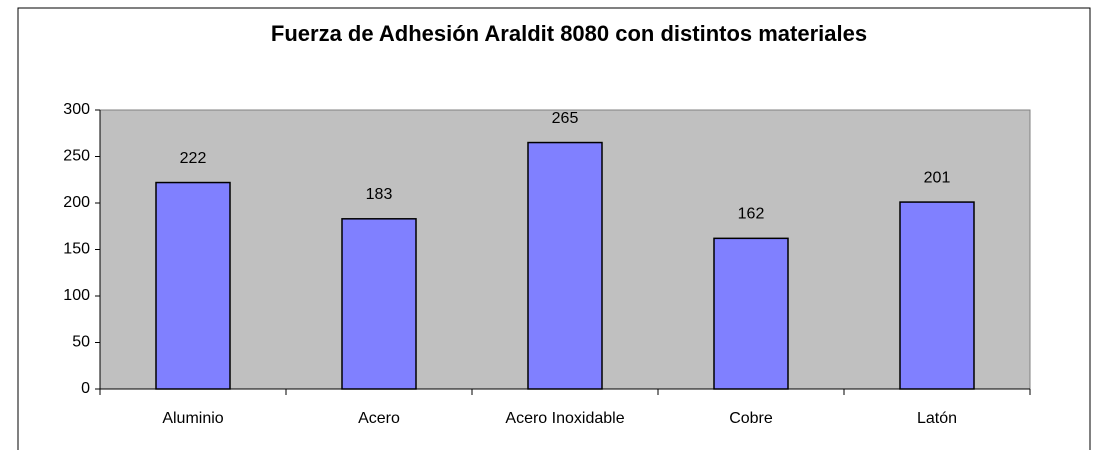 The height and width of the screenshot is (450, 1098). Describe the element at coordinates (751, 418) in the screenshot. I see `x-tick-label: Cobre` at that location.